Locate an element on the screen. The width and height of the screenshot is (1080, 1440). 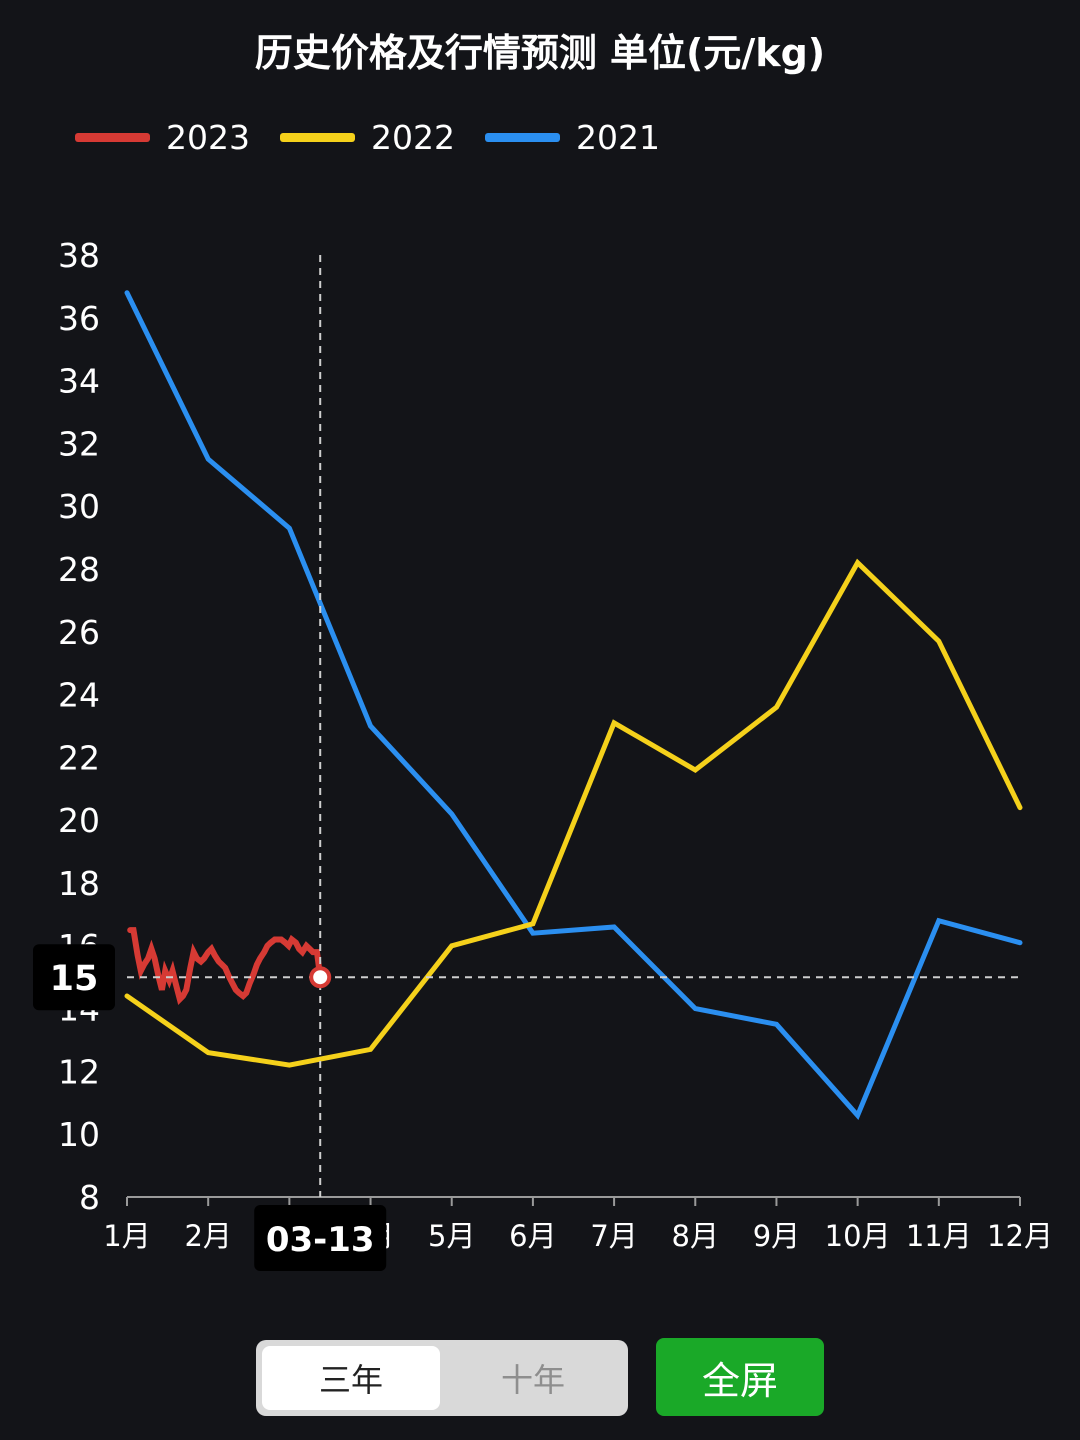
series-line-2023 is located at coordinates (225, 966).